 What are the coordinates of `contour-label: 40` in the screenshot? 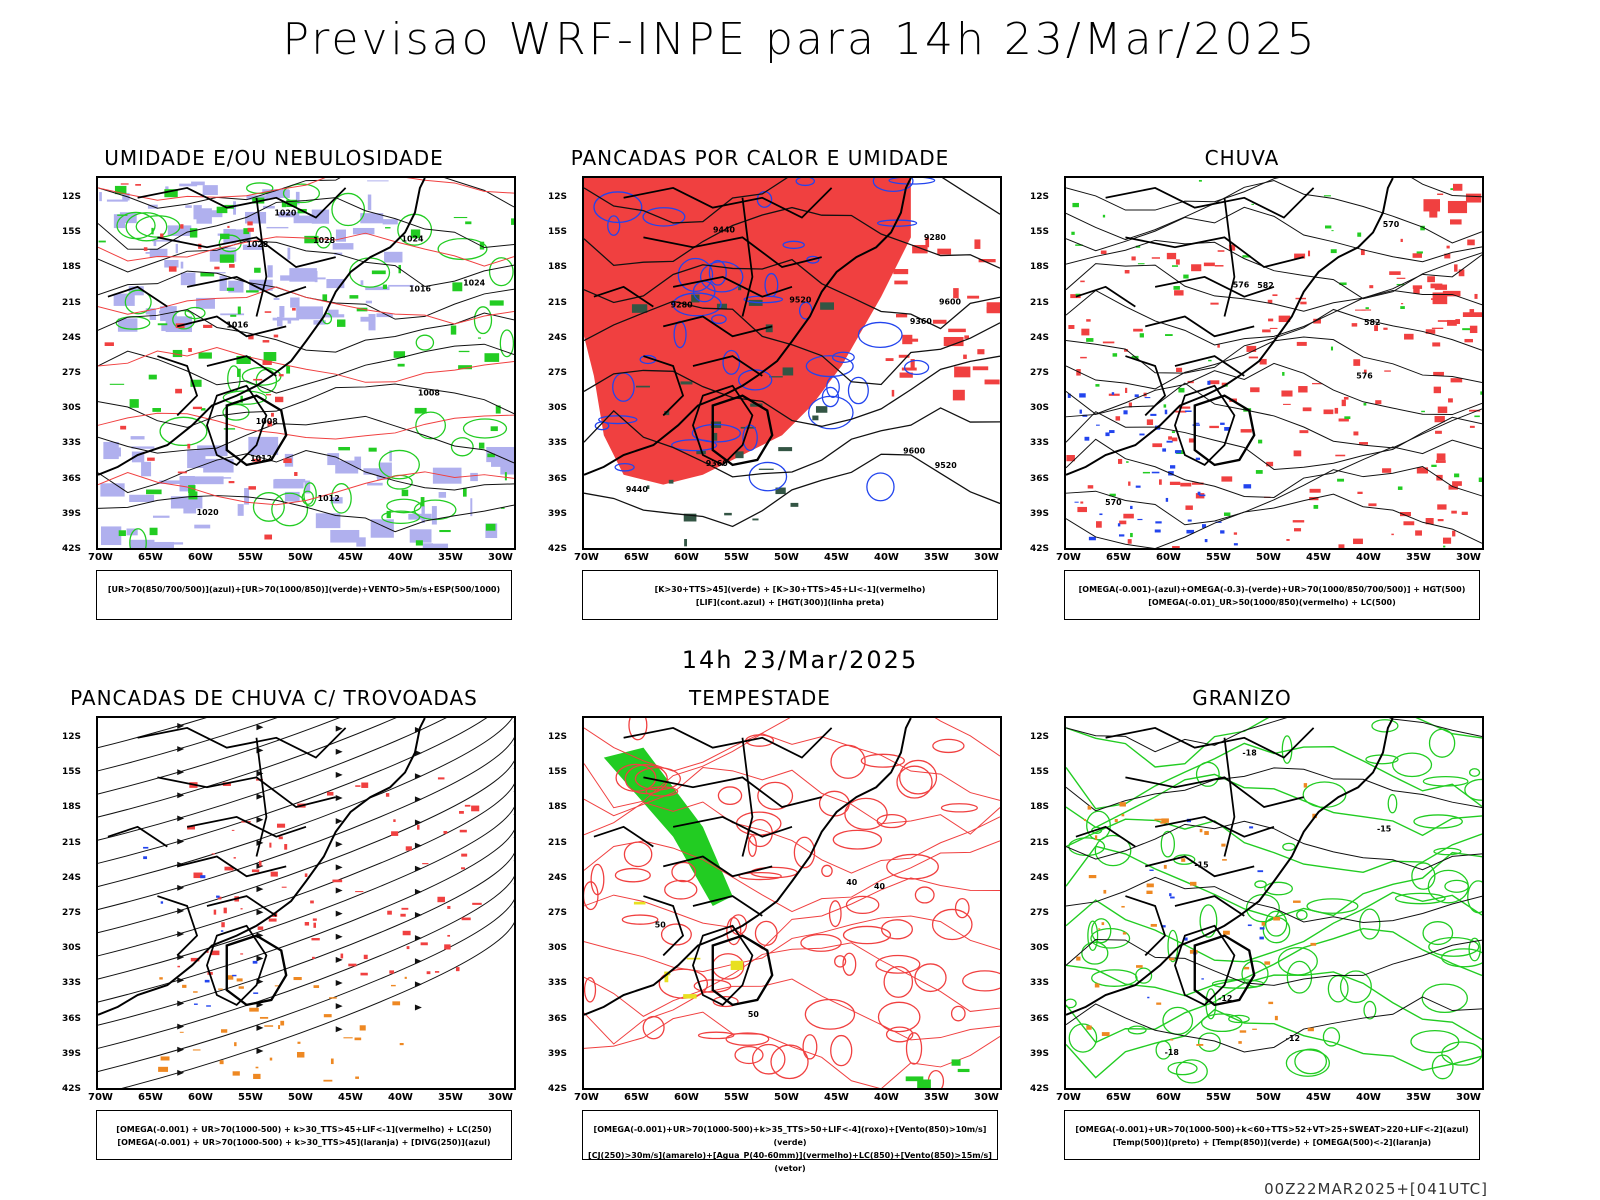 It's located at (852, 882).